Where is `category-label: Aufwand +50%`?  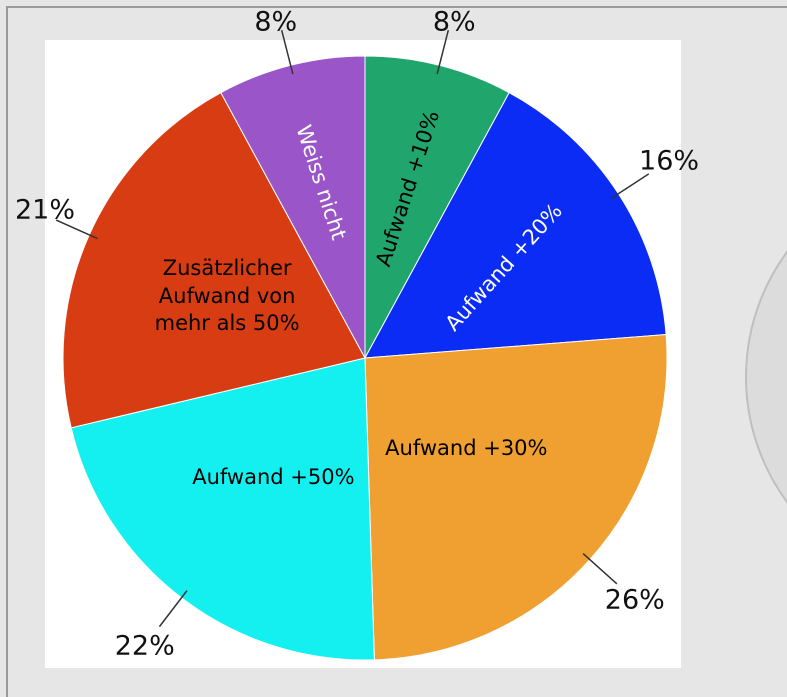 category-label: Aufwand +50% is located at coordinates (273, 477).